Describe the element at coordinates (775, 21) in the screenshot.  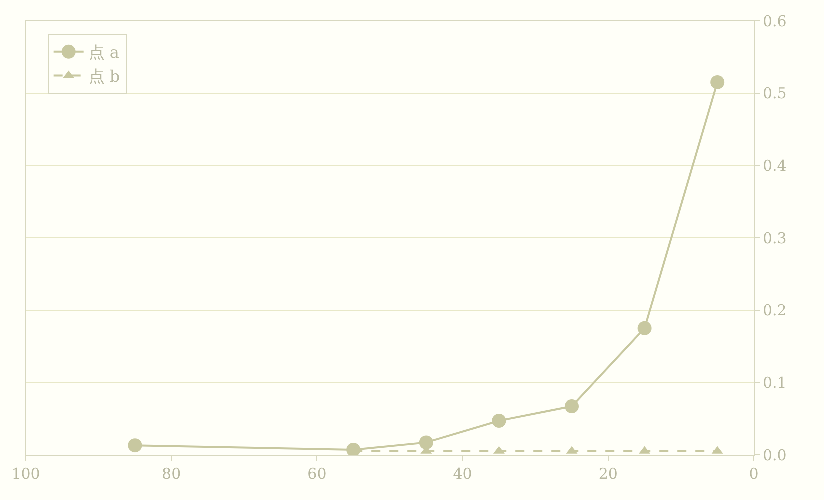
I see `y-tick-label: 0.6` at that location.